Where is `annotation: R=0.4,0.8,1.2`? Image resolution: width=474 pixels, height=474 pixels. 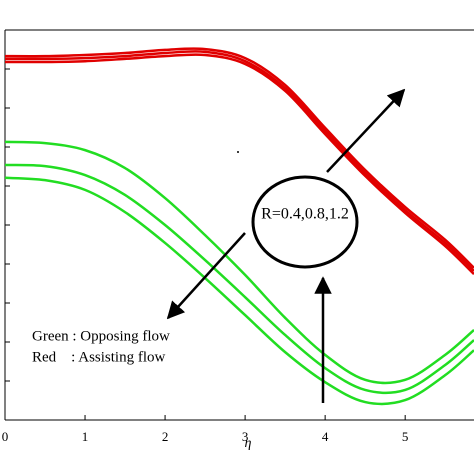 annotation: R=0.4,0.8,1.2 is located at coordinates (305, 214).